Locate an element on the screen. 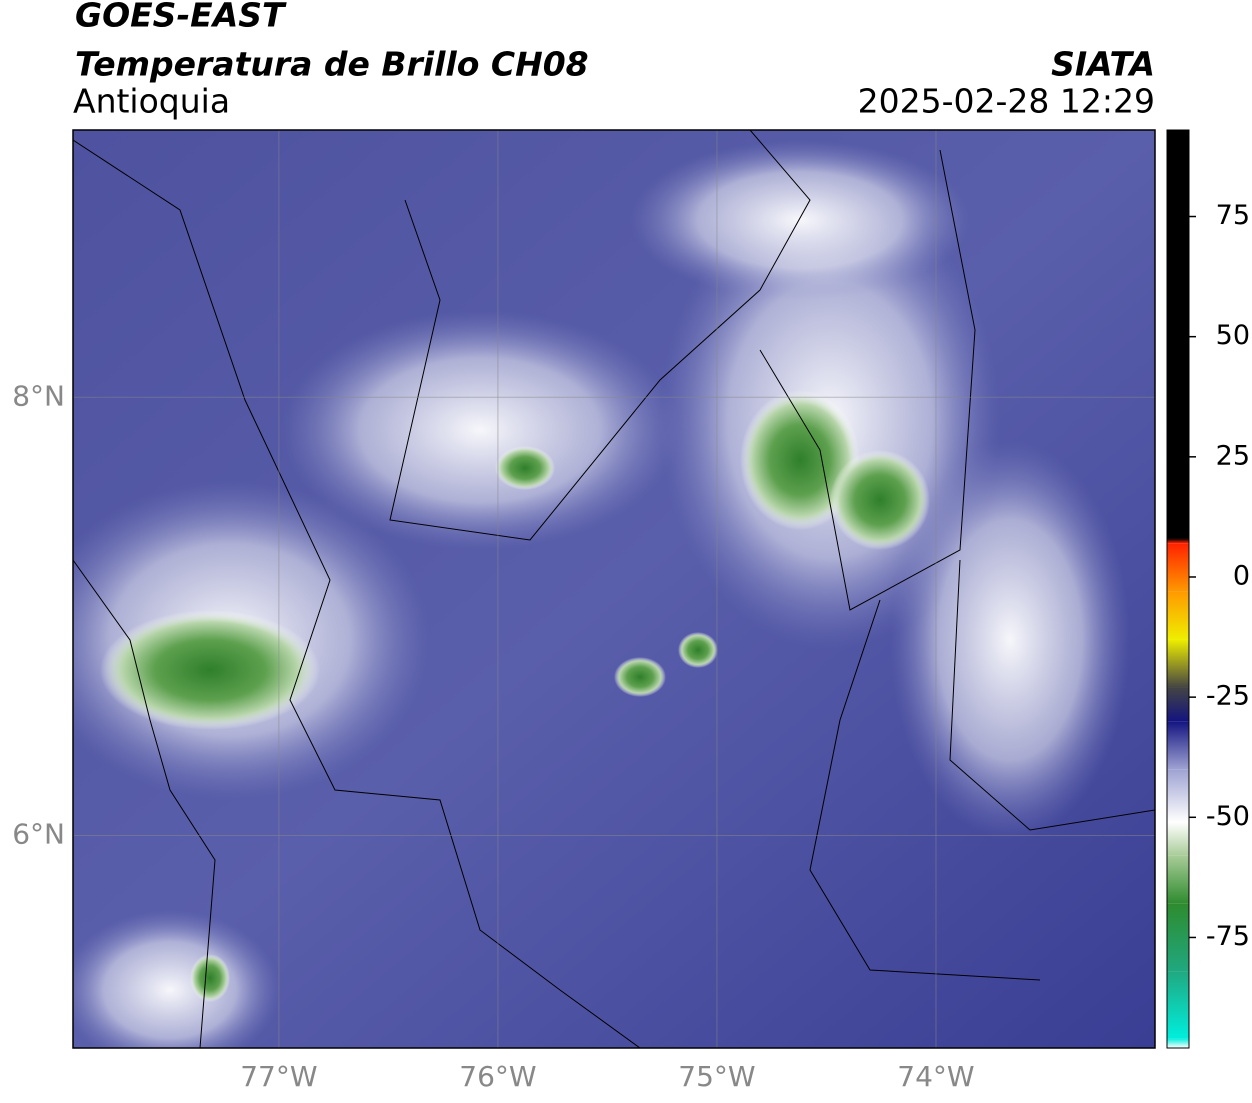  colorbar-tick-label: 75 is located at coordinates (1233, 215).